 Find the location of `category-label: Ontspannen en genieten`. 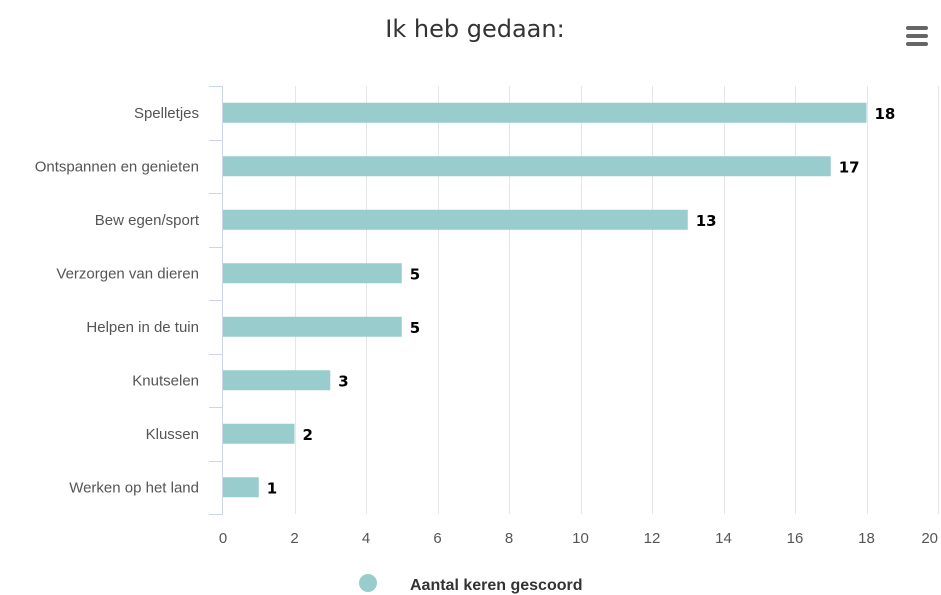

category-label: Ontspannen en genieten is located at coordinates (117, 166).